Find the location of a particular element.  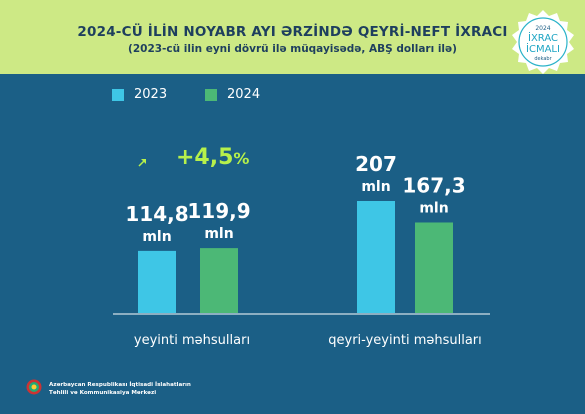

emblem-icon is located at coordinates (34, 387).